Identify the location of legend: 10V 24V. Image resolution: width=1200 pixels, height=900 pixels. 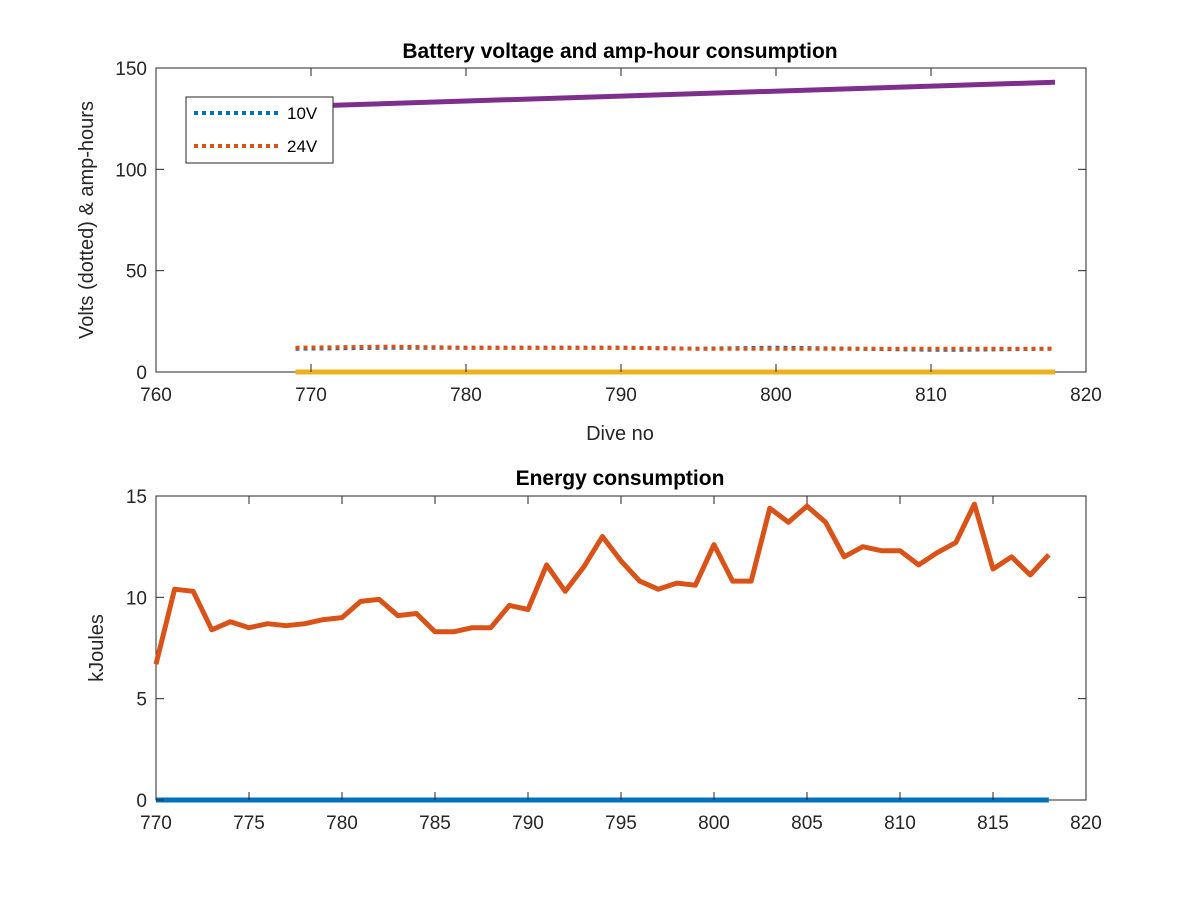
(259, 130).